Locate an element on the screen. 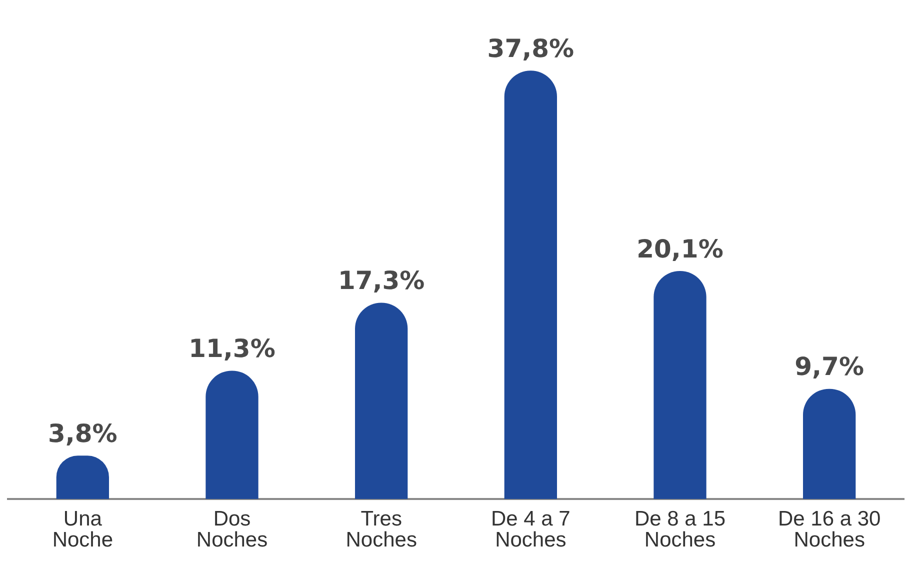 The height and width of the screenshot is (561, 912). x-tick-label: Una Noche is located at coordinates (83, 529).